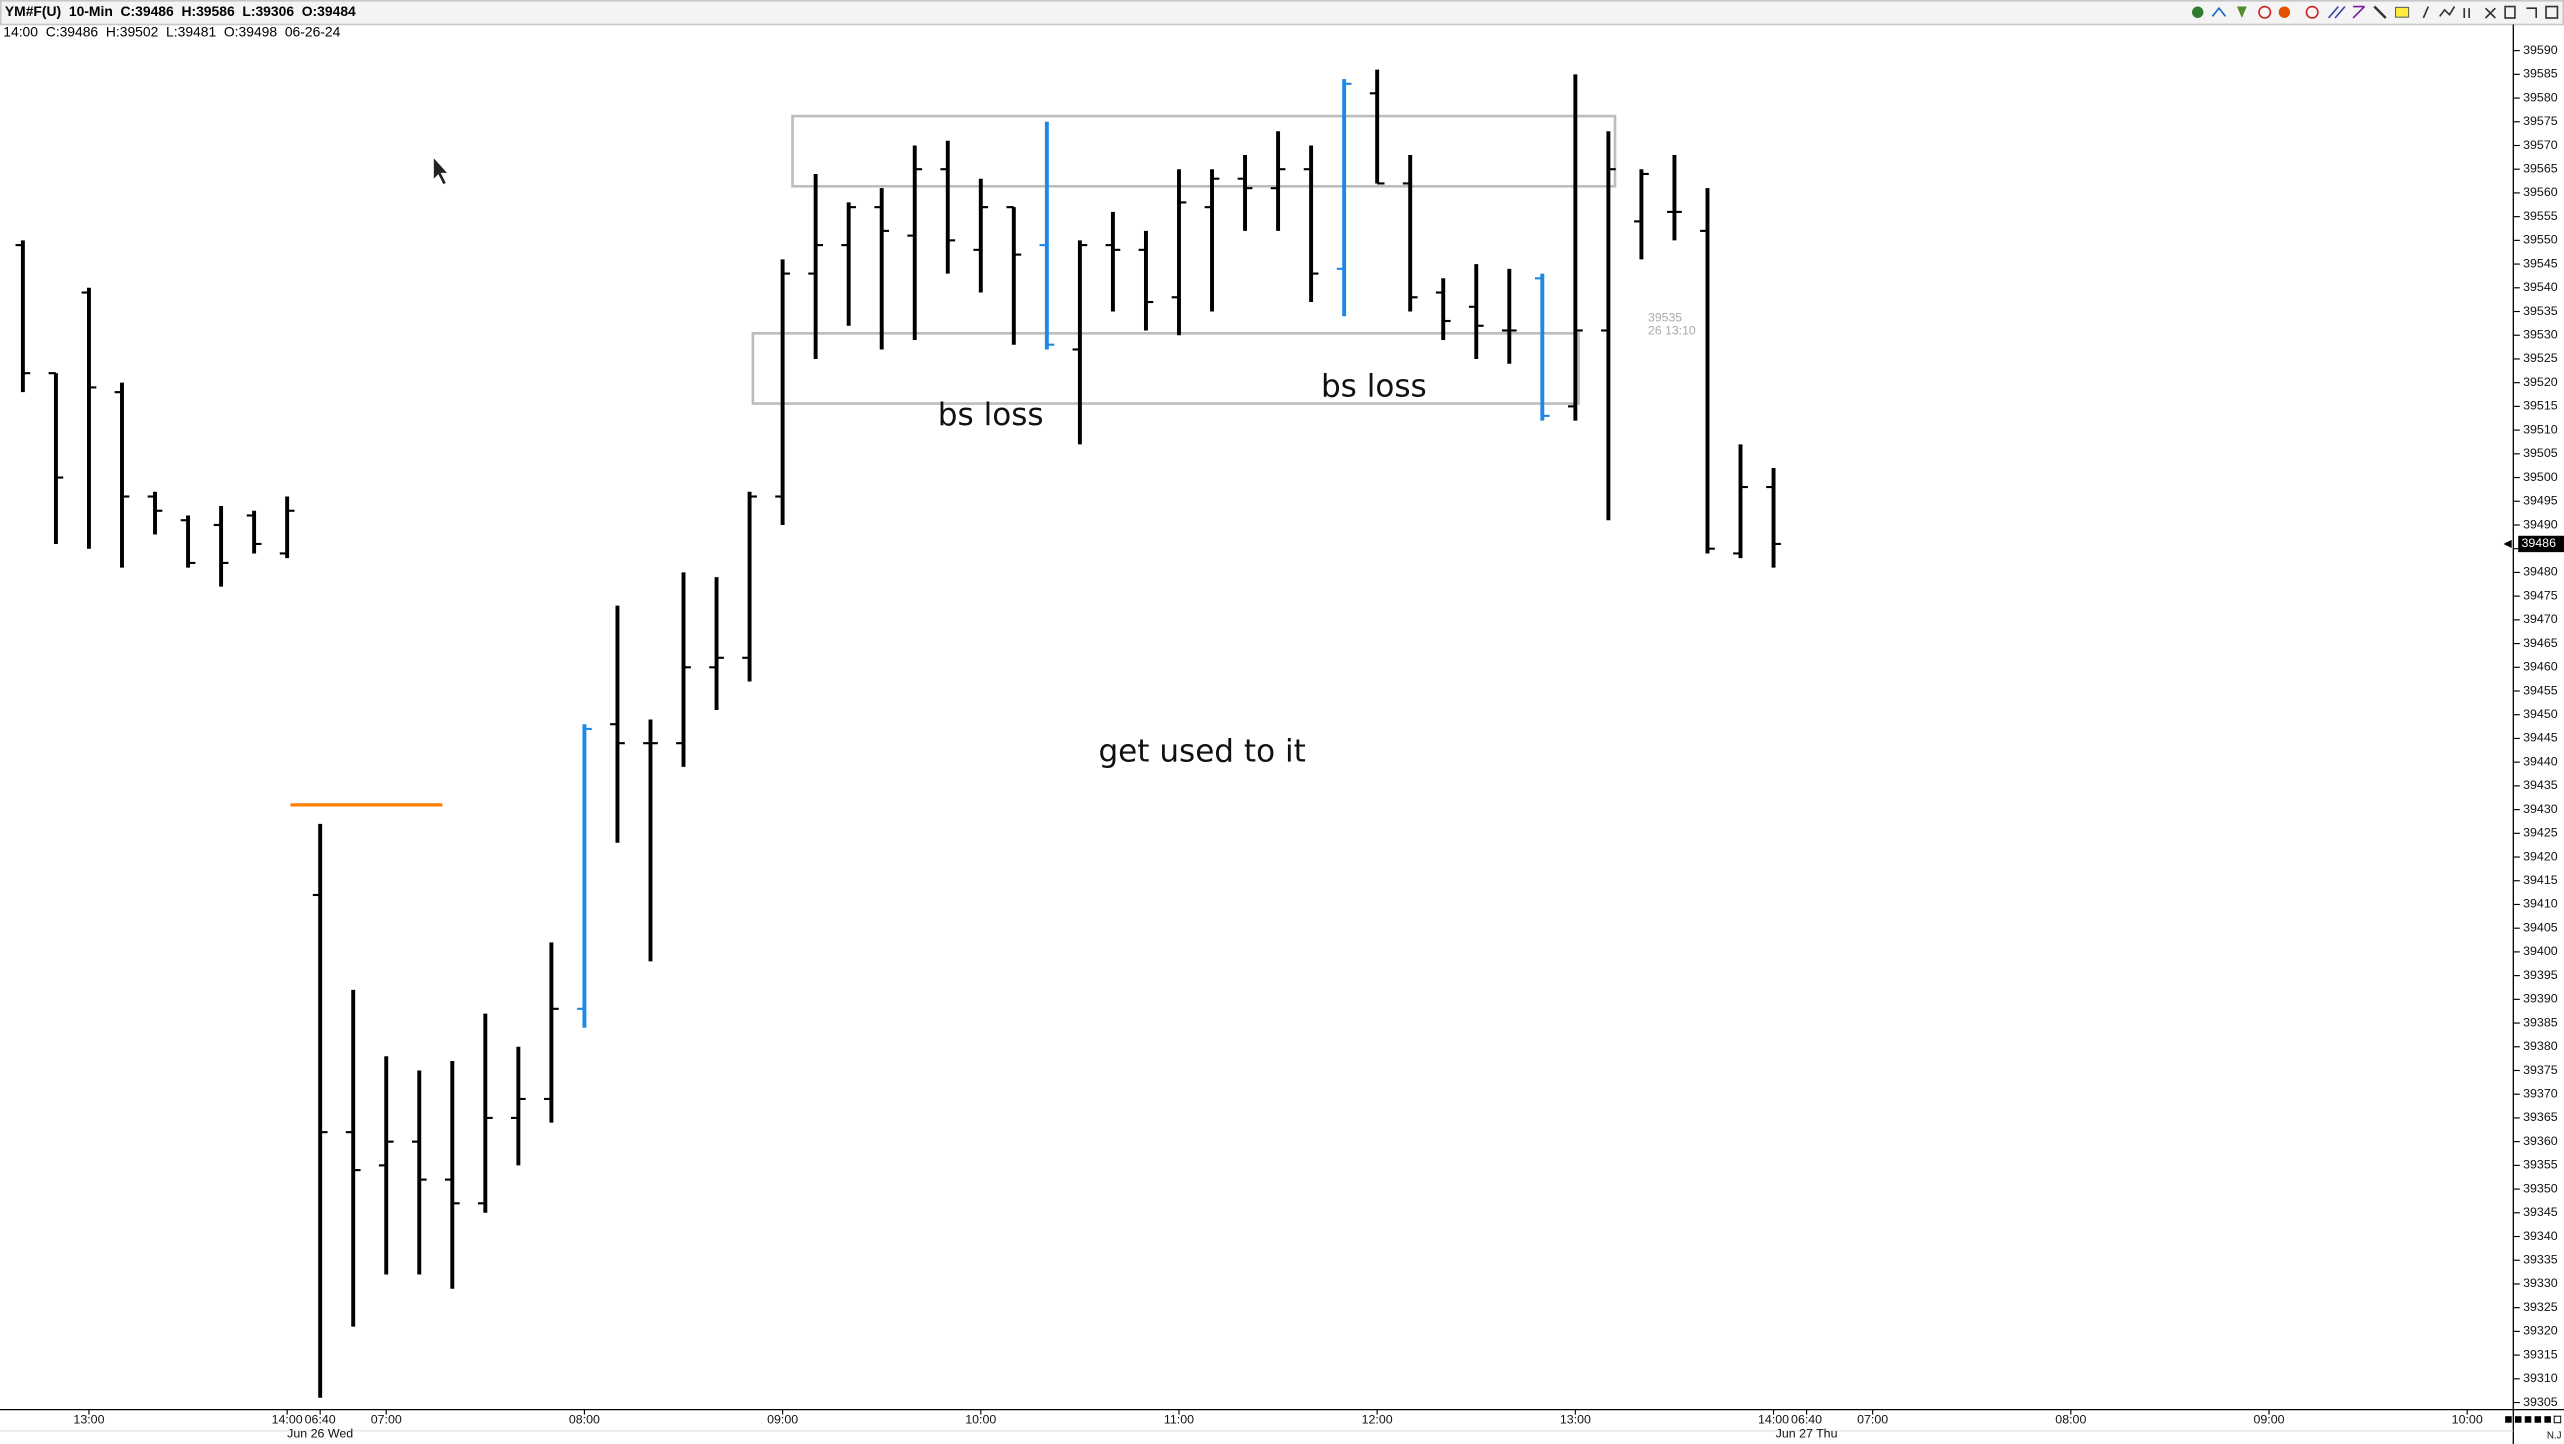  I want to click on rectangle-drawing, so click(1204, 151).